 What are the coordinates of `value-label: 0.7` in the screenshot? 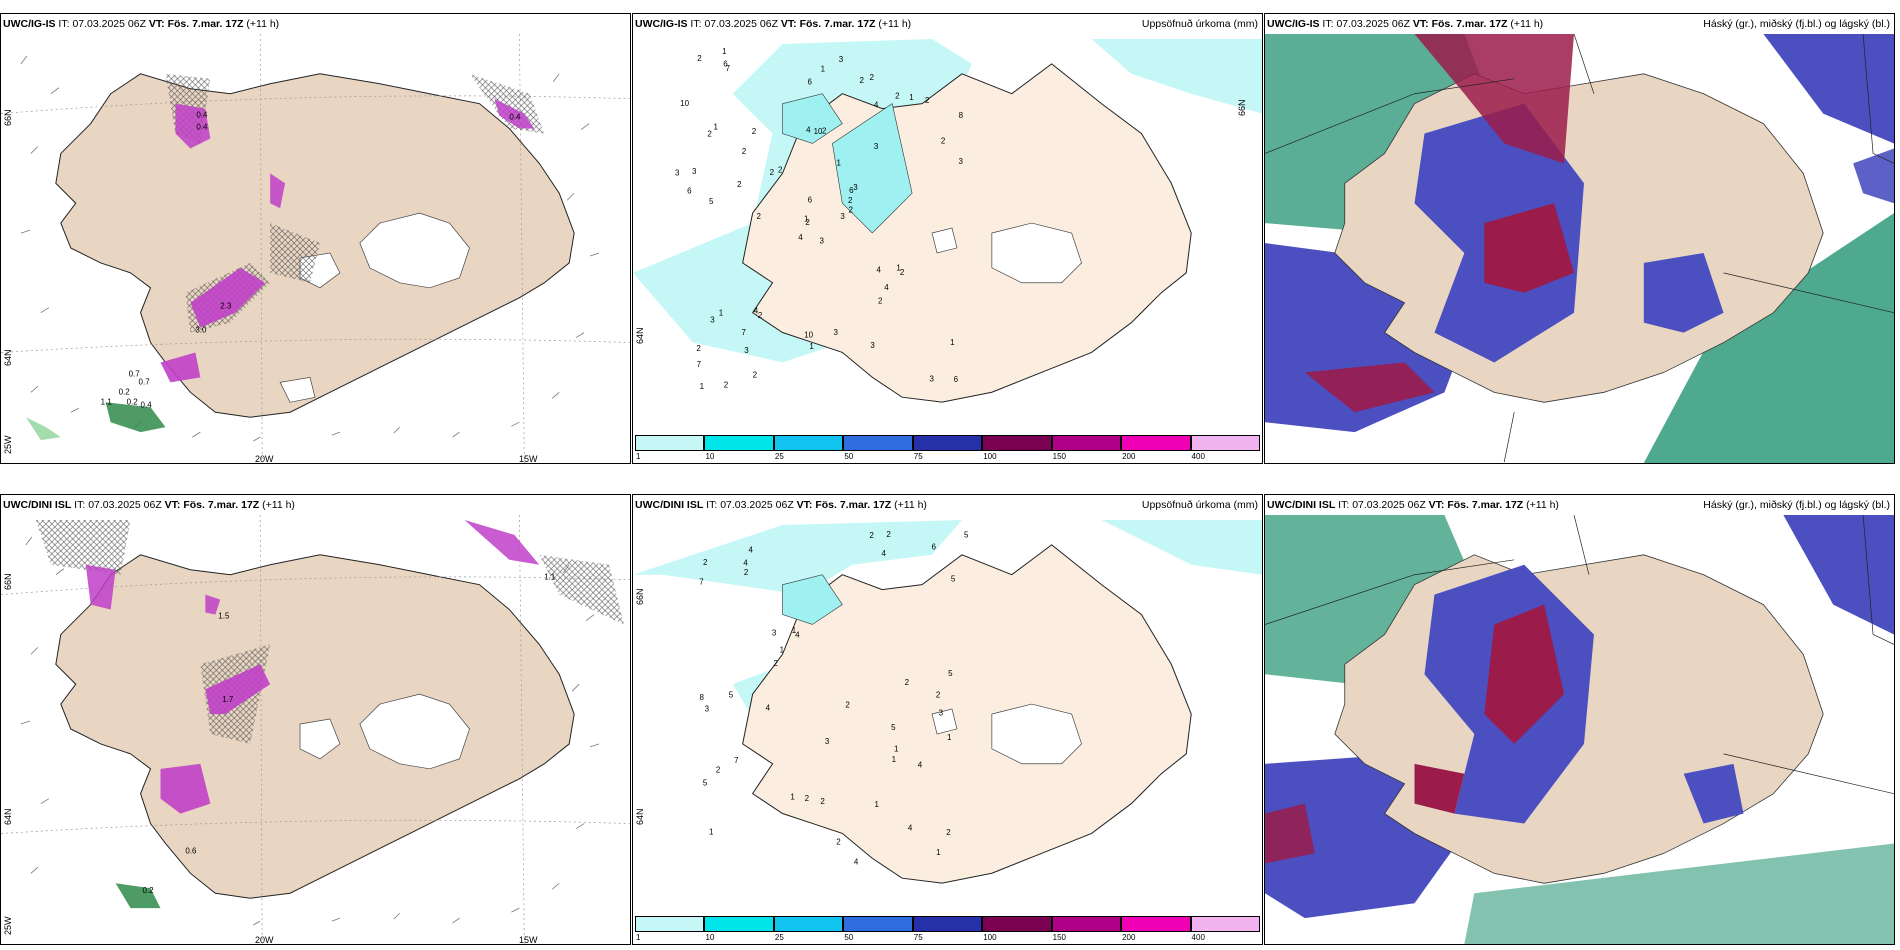 It's located at (135, 373).